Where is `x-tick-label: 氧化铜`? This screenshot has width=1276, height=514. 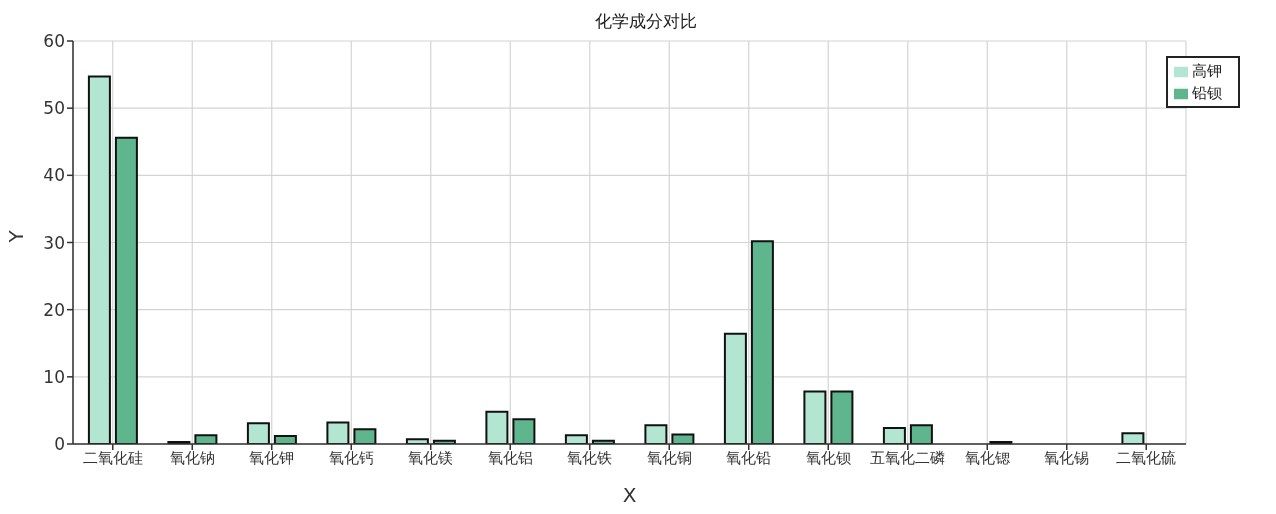 x-tick-label: 氧化铜 is located at coordinates (669, 457).